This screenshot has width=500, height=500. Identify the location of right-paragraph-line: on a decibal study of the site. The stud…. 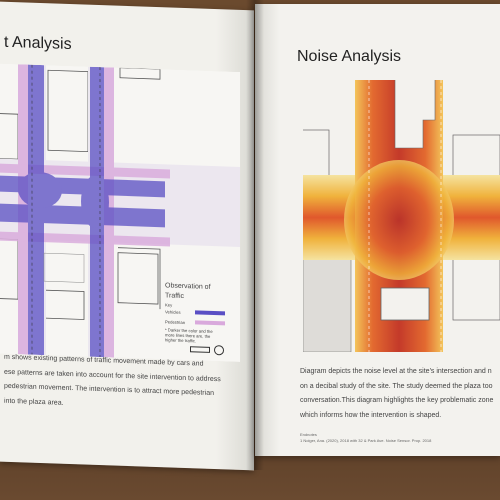
(396, 386).